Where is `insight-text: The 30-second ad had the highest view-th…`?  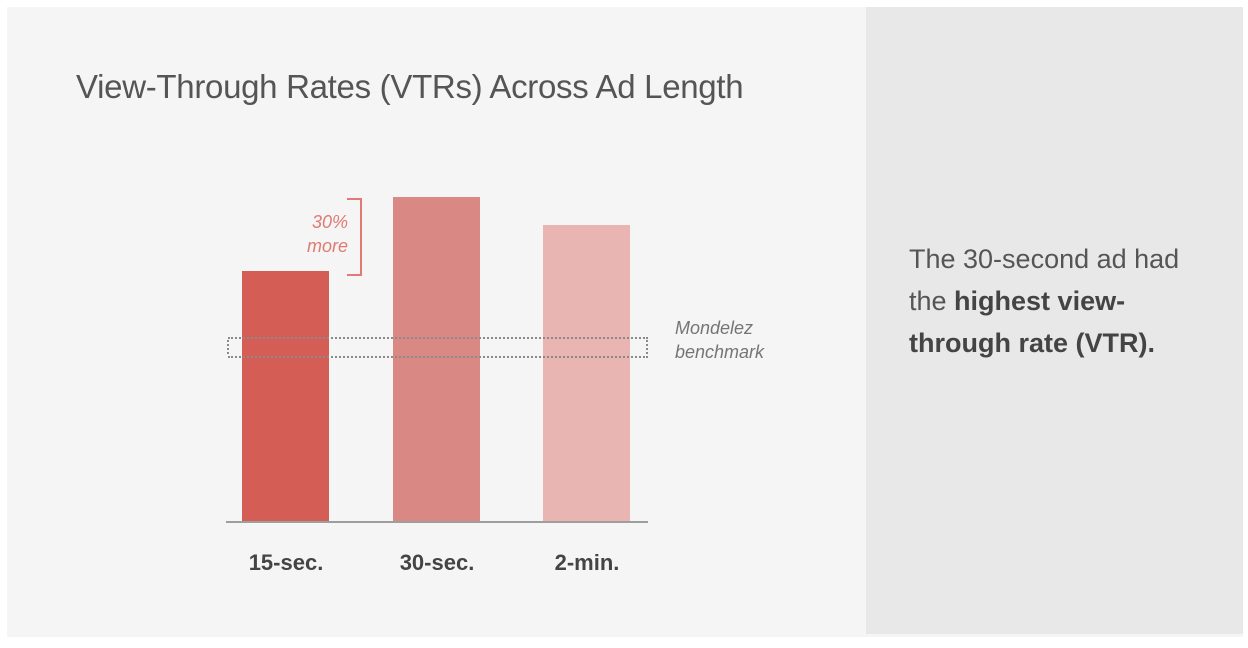
insight-text: The 30-second ad had the highest view-th… is located at coordinates (1059, 301).